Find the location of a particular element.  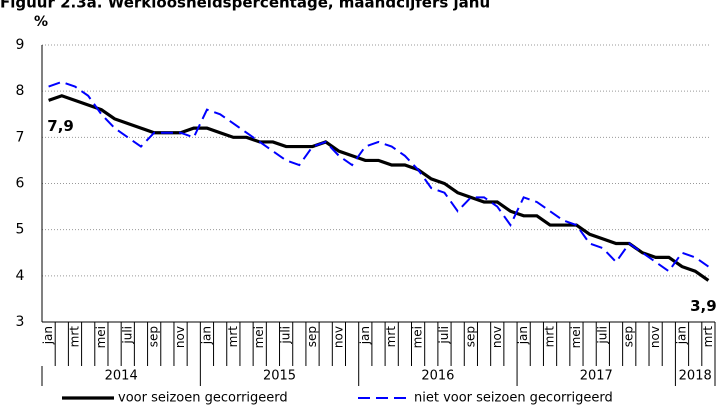

y-tick-label: 3 is located at coordinates (20, 322).